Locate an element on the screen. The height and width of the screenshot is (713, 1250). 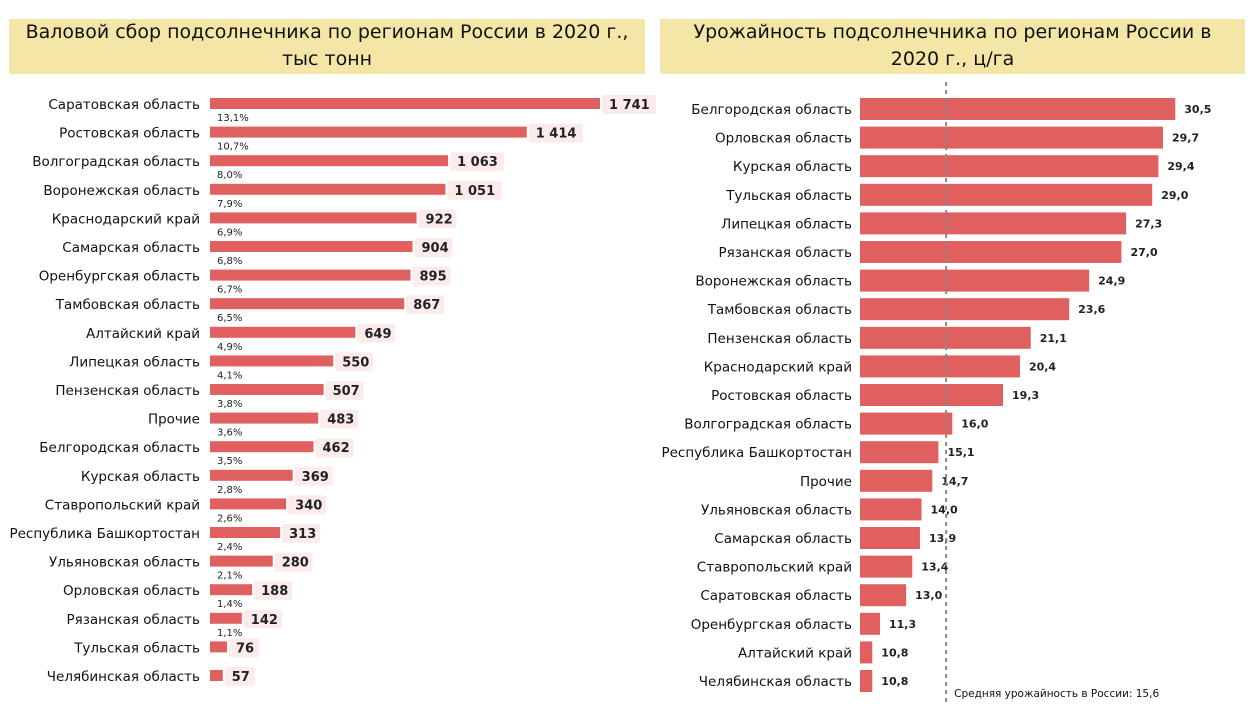
share-label: 2,8% is located at coordinates (229, 490).